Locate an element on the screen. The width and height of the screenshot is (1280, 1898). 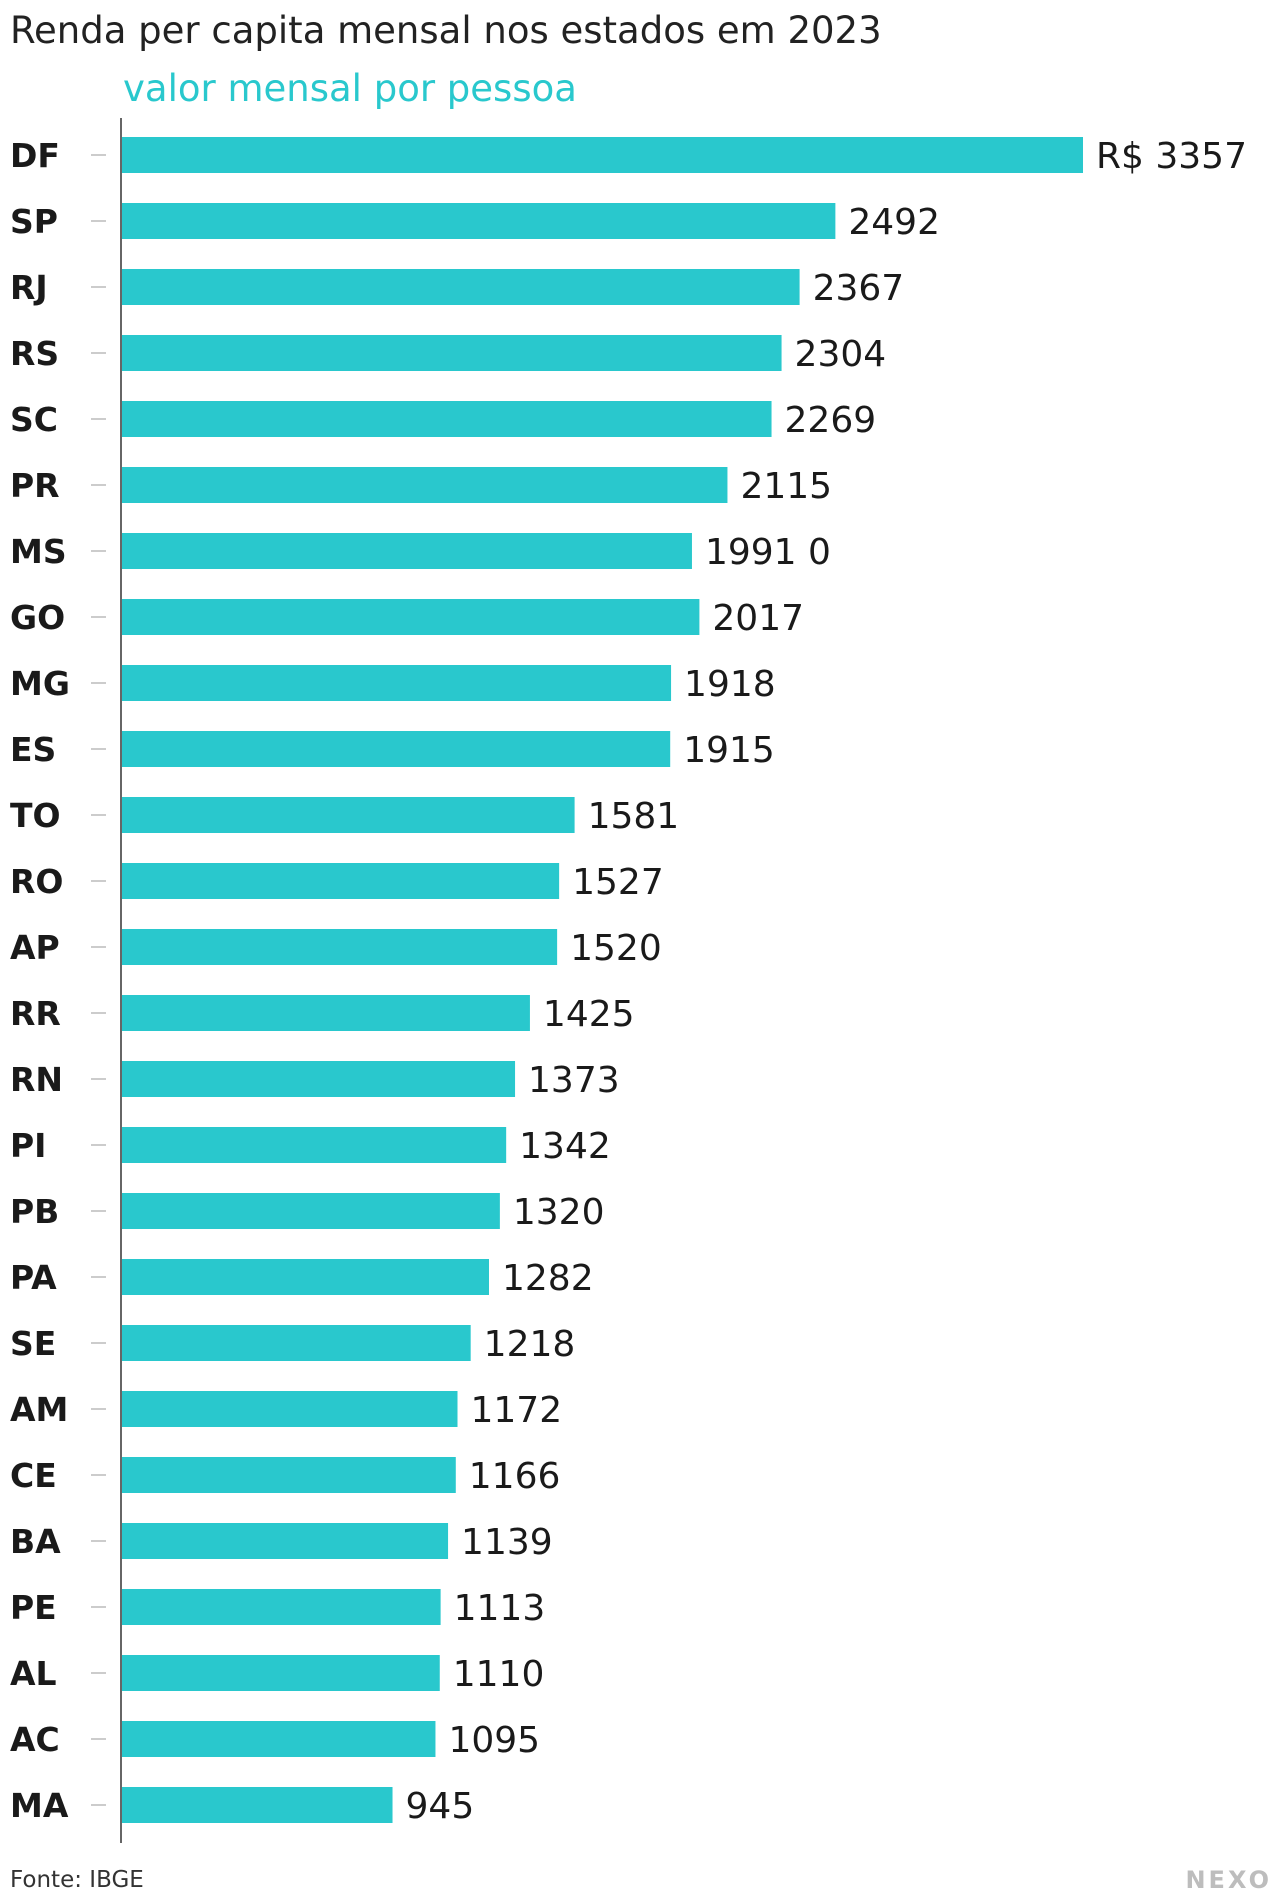
category-label-ce: CE is located at coordinates (33, 1475).